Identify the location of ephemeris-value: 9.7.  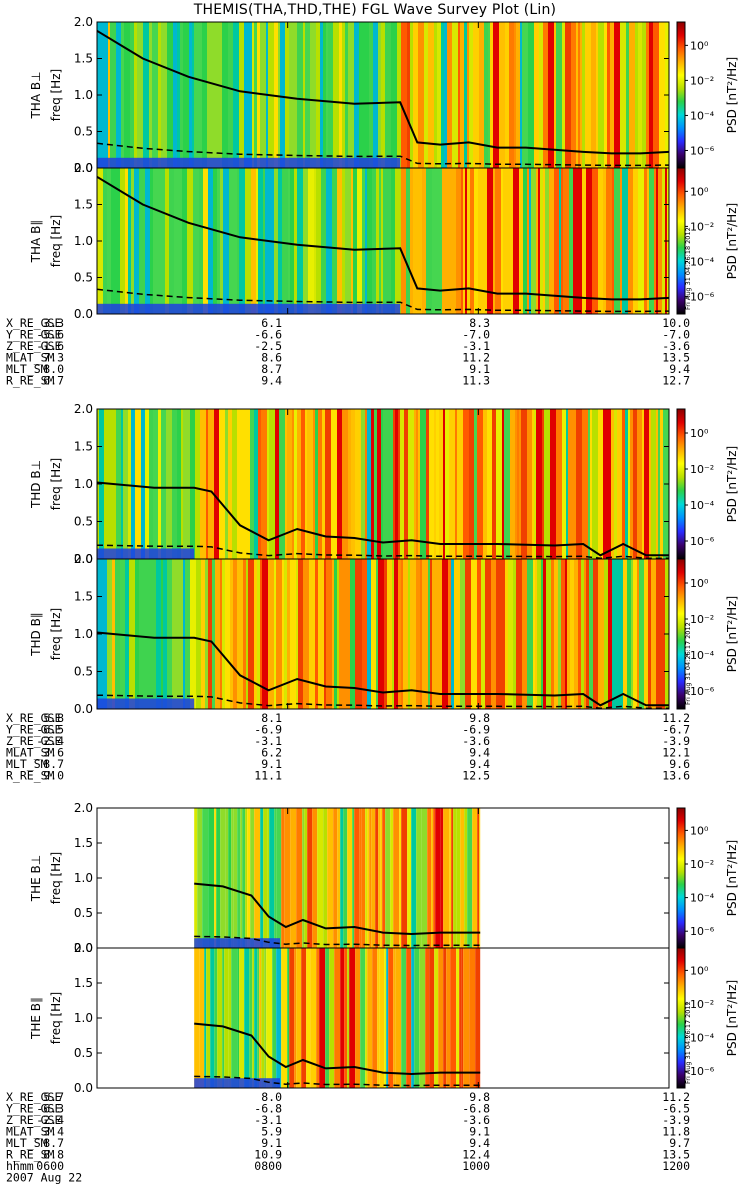
(679, 1143).